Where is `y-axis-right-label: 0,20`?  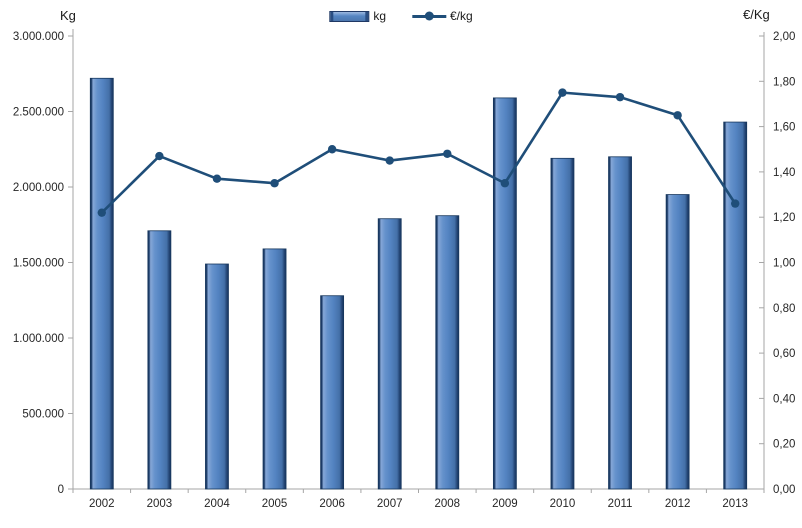 y-axis-right-label: 0,20 is located at coordinates (784, 445).